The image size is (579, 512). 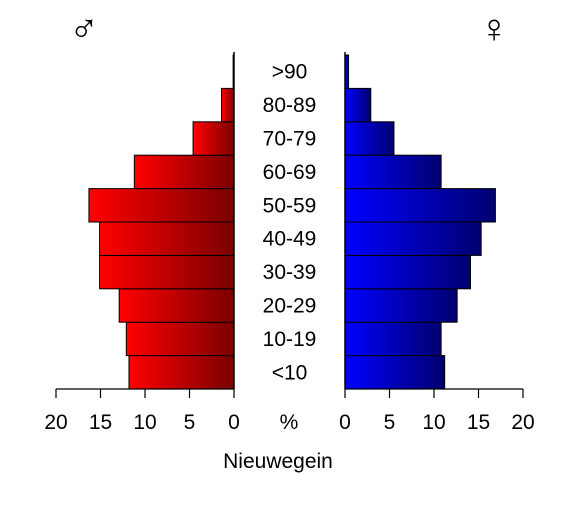 What do you see at coordinates (290, 205) in the screenshot?
I see `age-group-label: 50-59` at bounding box center [290, 205].